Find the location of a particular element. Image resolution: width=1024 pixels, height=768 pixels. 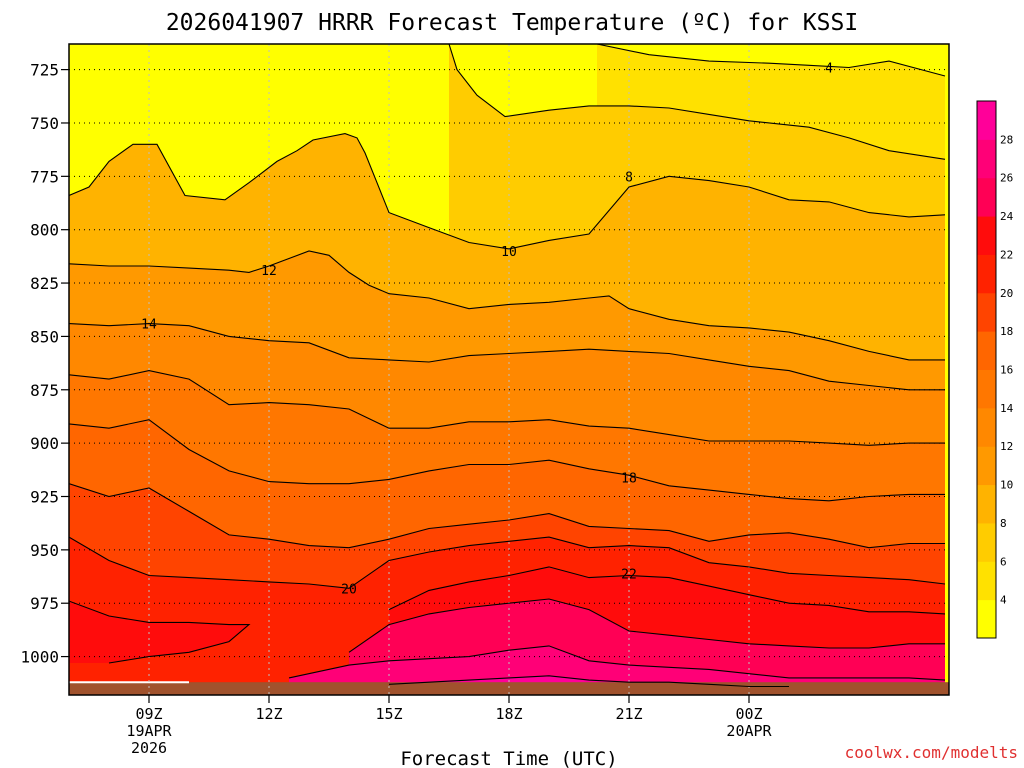

colorbar: 4 6 8 10 12 14 16 18 20 22 24 26 28 is located at coordinates (995, 369).